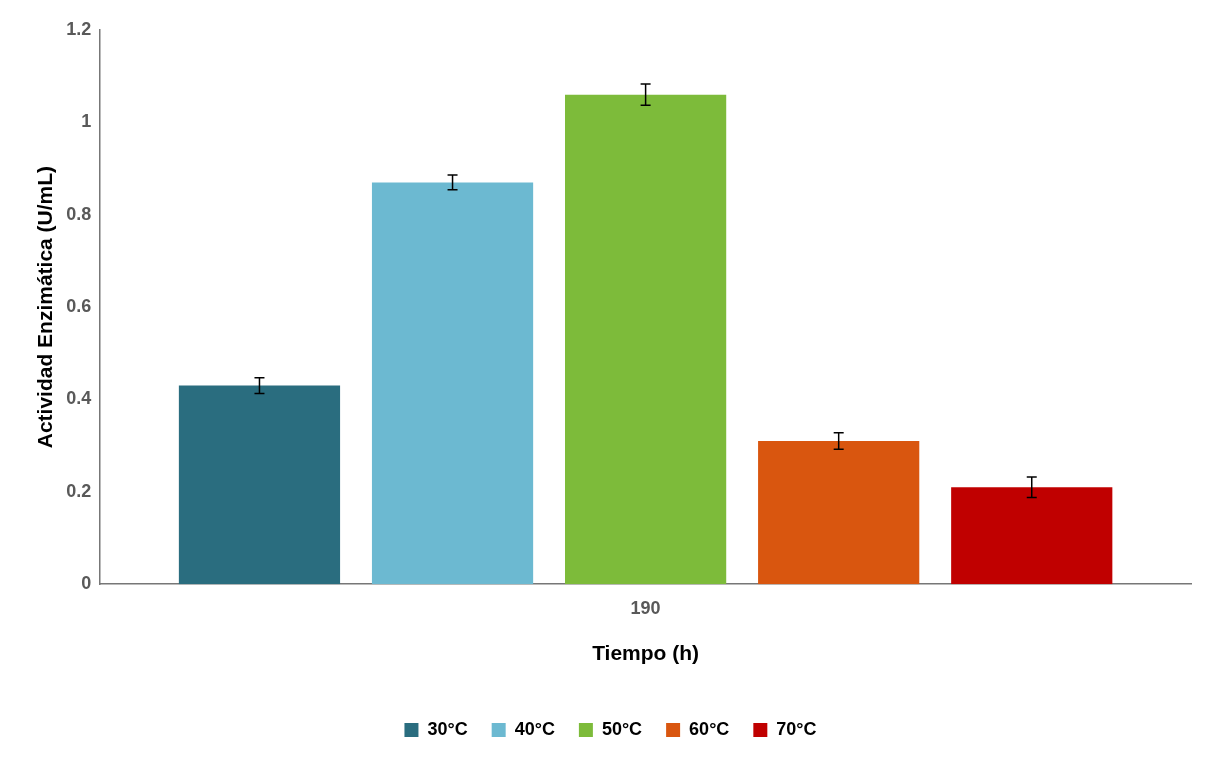 The image size is (1209, 759). Describe the element at coordinates (79, 398) in the screenshot. I see `y-tick-label: 0.4` at that location.